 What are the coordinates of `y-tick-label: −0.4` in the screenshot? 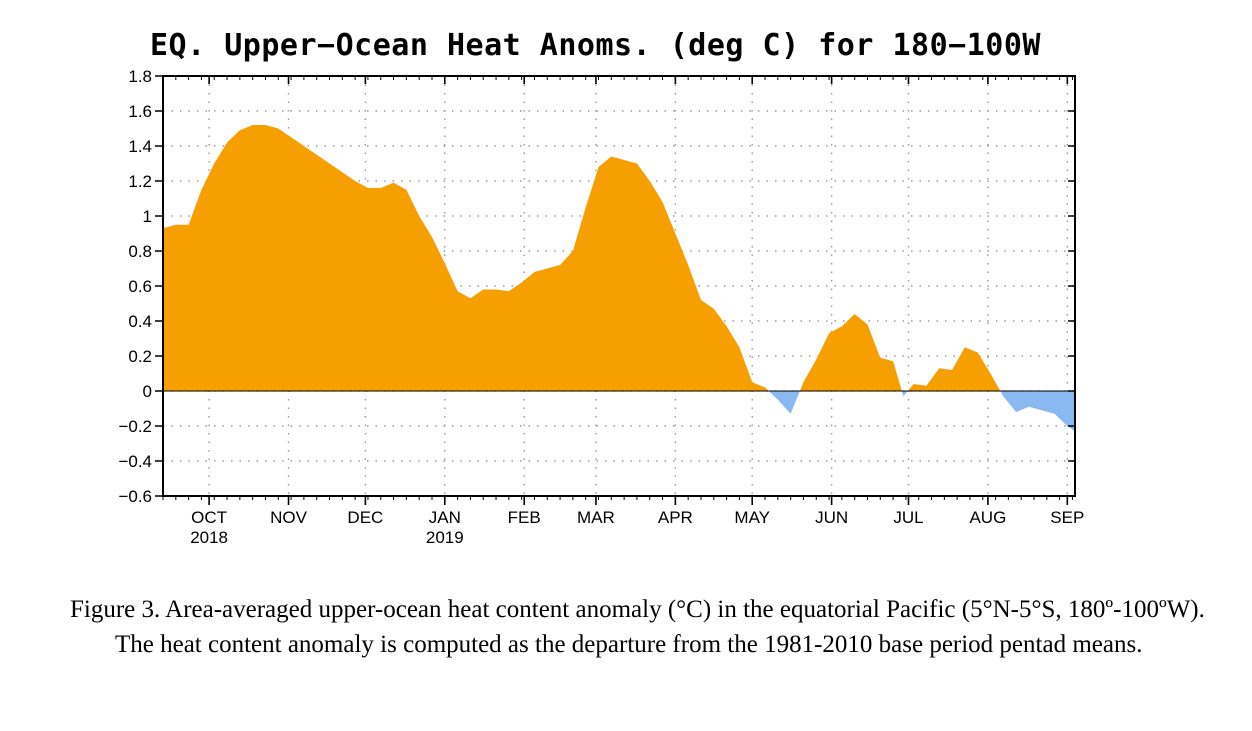 It's located at (135, 461).